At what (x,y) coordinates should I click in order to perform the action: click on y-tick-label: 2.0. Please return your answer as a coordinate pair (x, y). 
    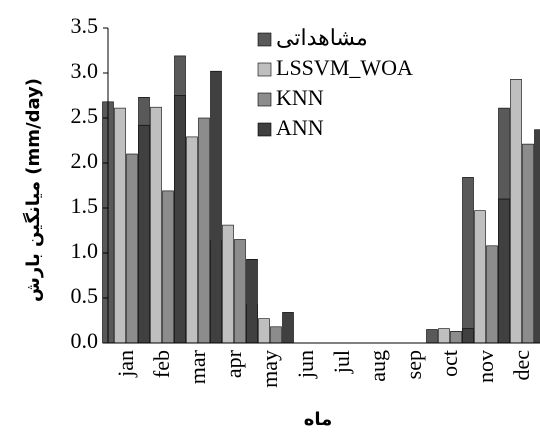
    Looking at the image, I should click on (85, 160).